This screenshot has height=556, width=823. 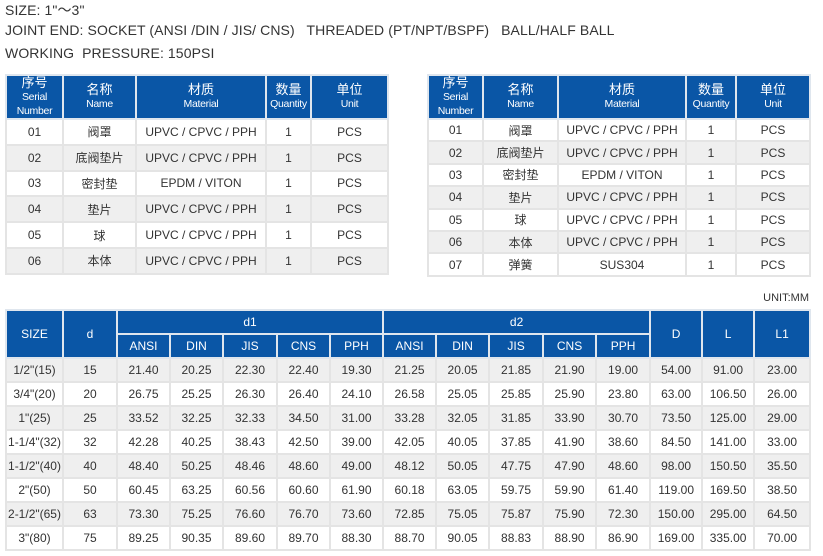 What do you see at coordinates (250, 538) in the screenshot?
I see `cell: 89.60` at bounding box center [250, 538].